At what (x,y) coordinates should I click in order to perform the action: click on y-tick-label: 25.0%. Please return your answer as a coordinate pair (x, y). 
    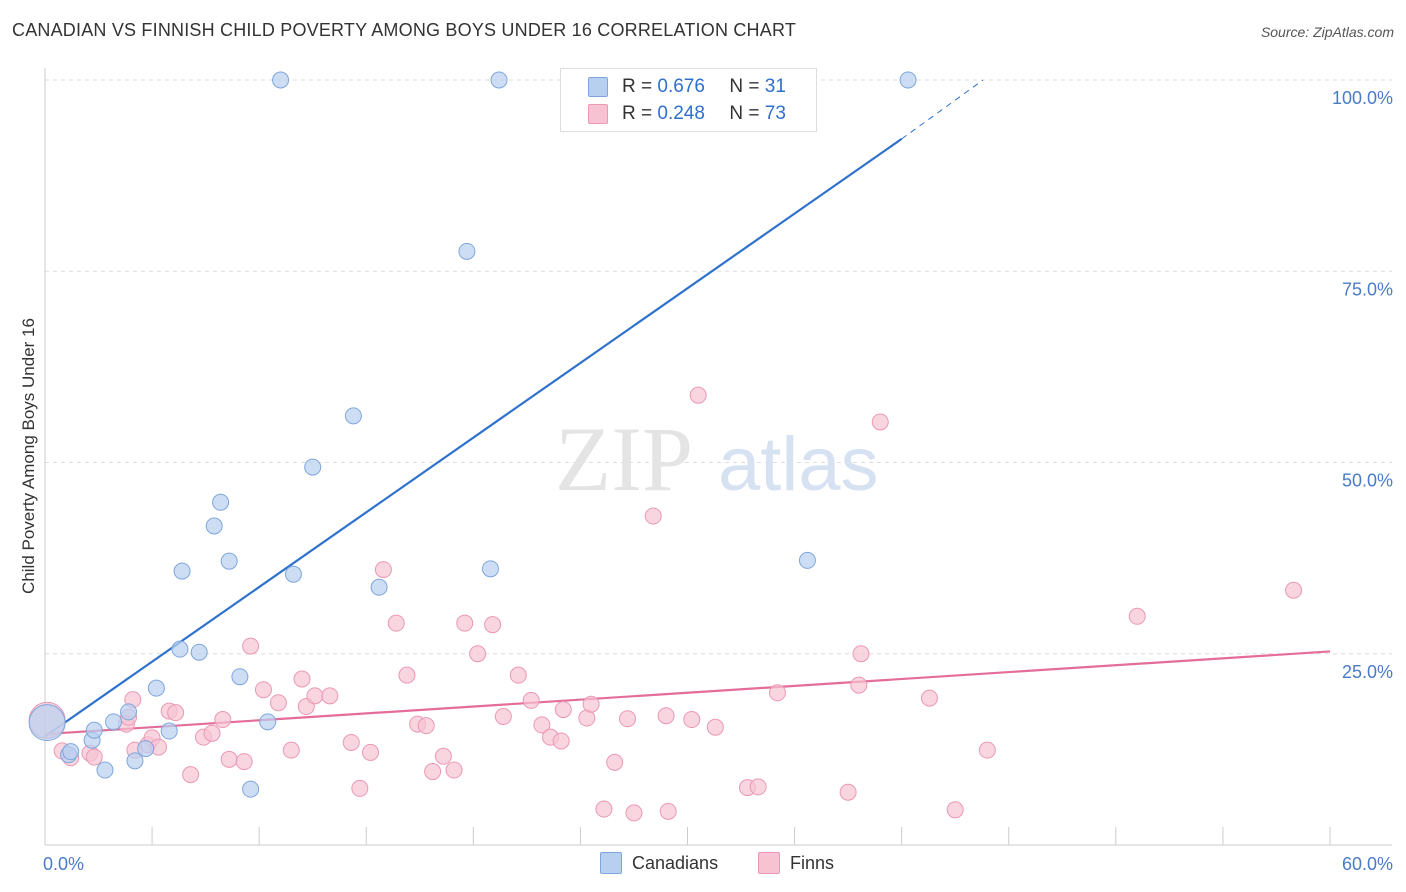
    Looking at the image, I should click on (1367, 672).